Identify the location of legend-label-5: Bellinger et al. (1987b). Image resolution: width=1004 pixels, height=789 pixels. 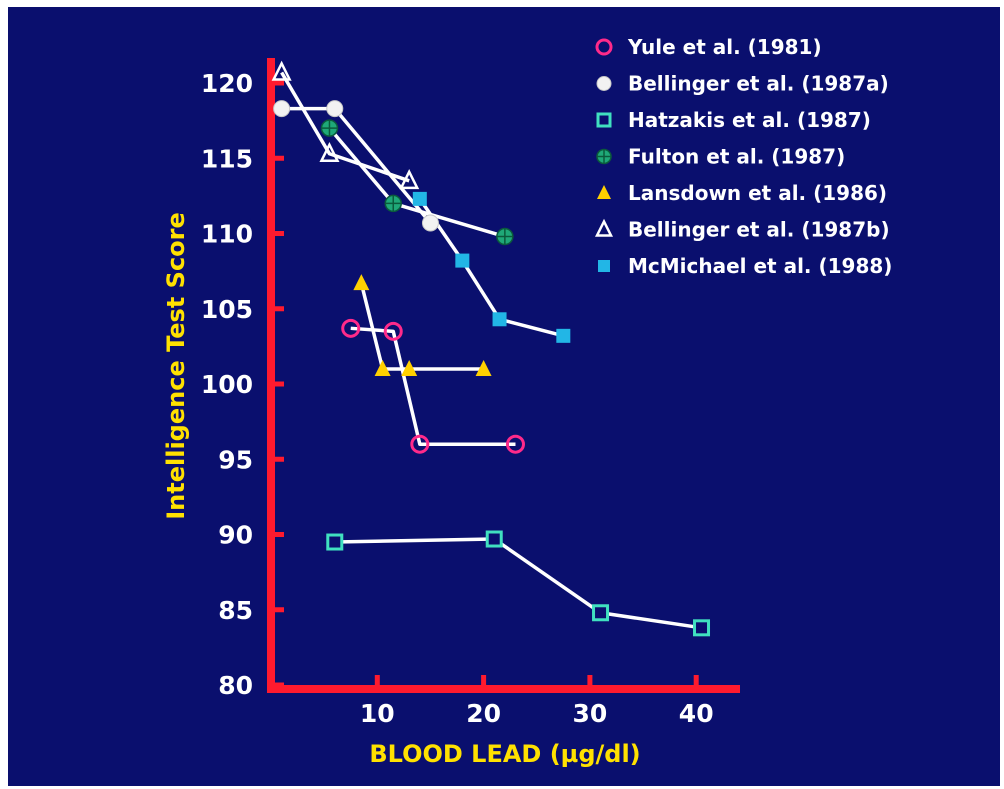
(759, 230).